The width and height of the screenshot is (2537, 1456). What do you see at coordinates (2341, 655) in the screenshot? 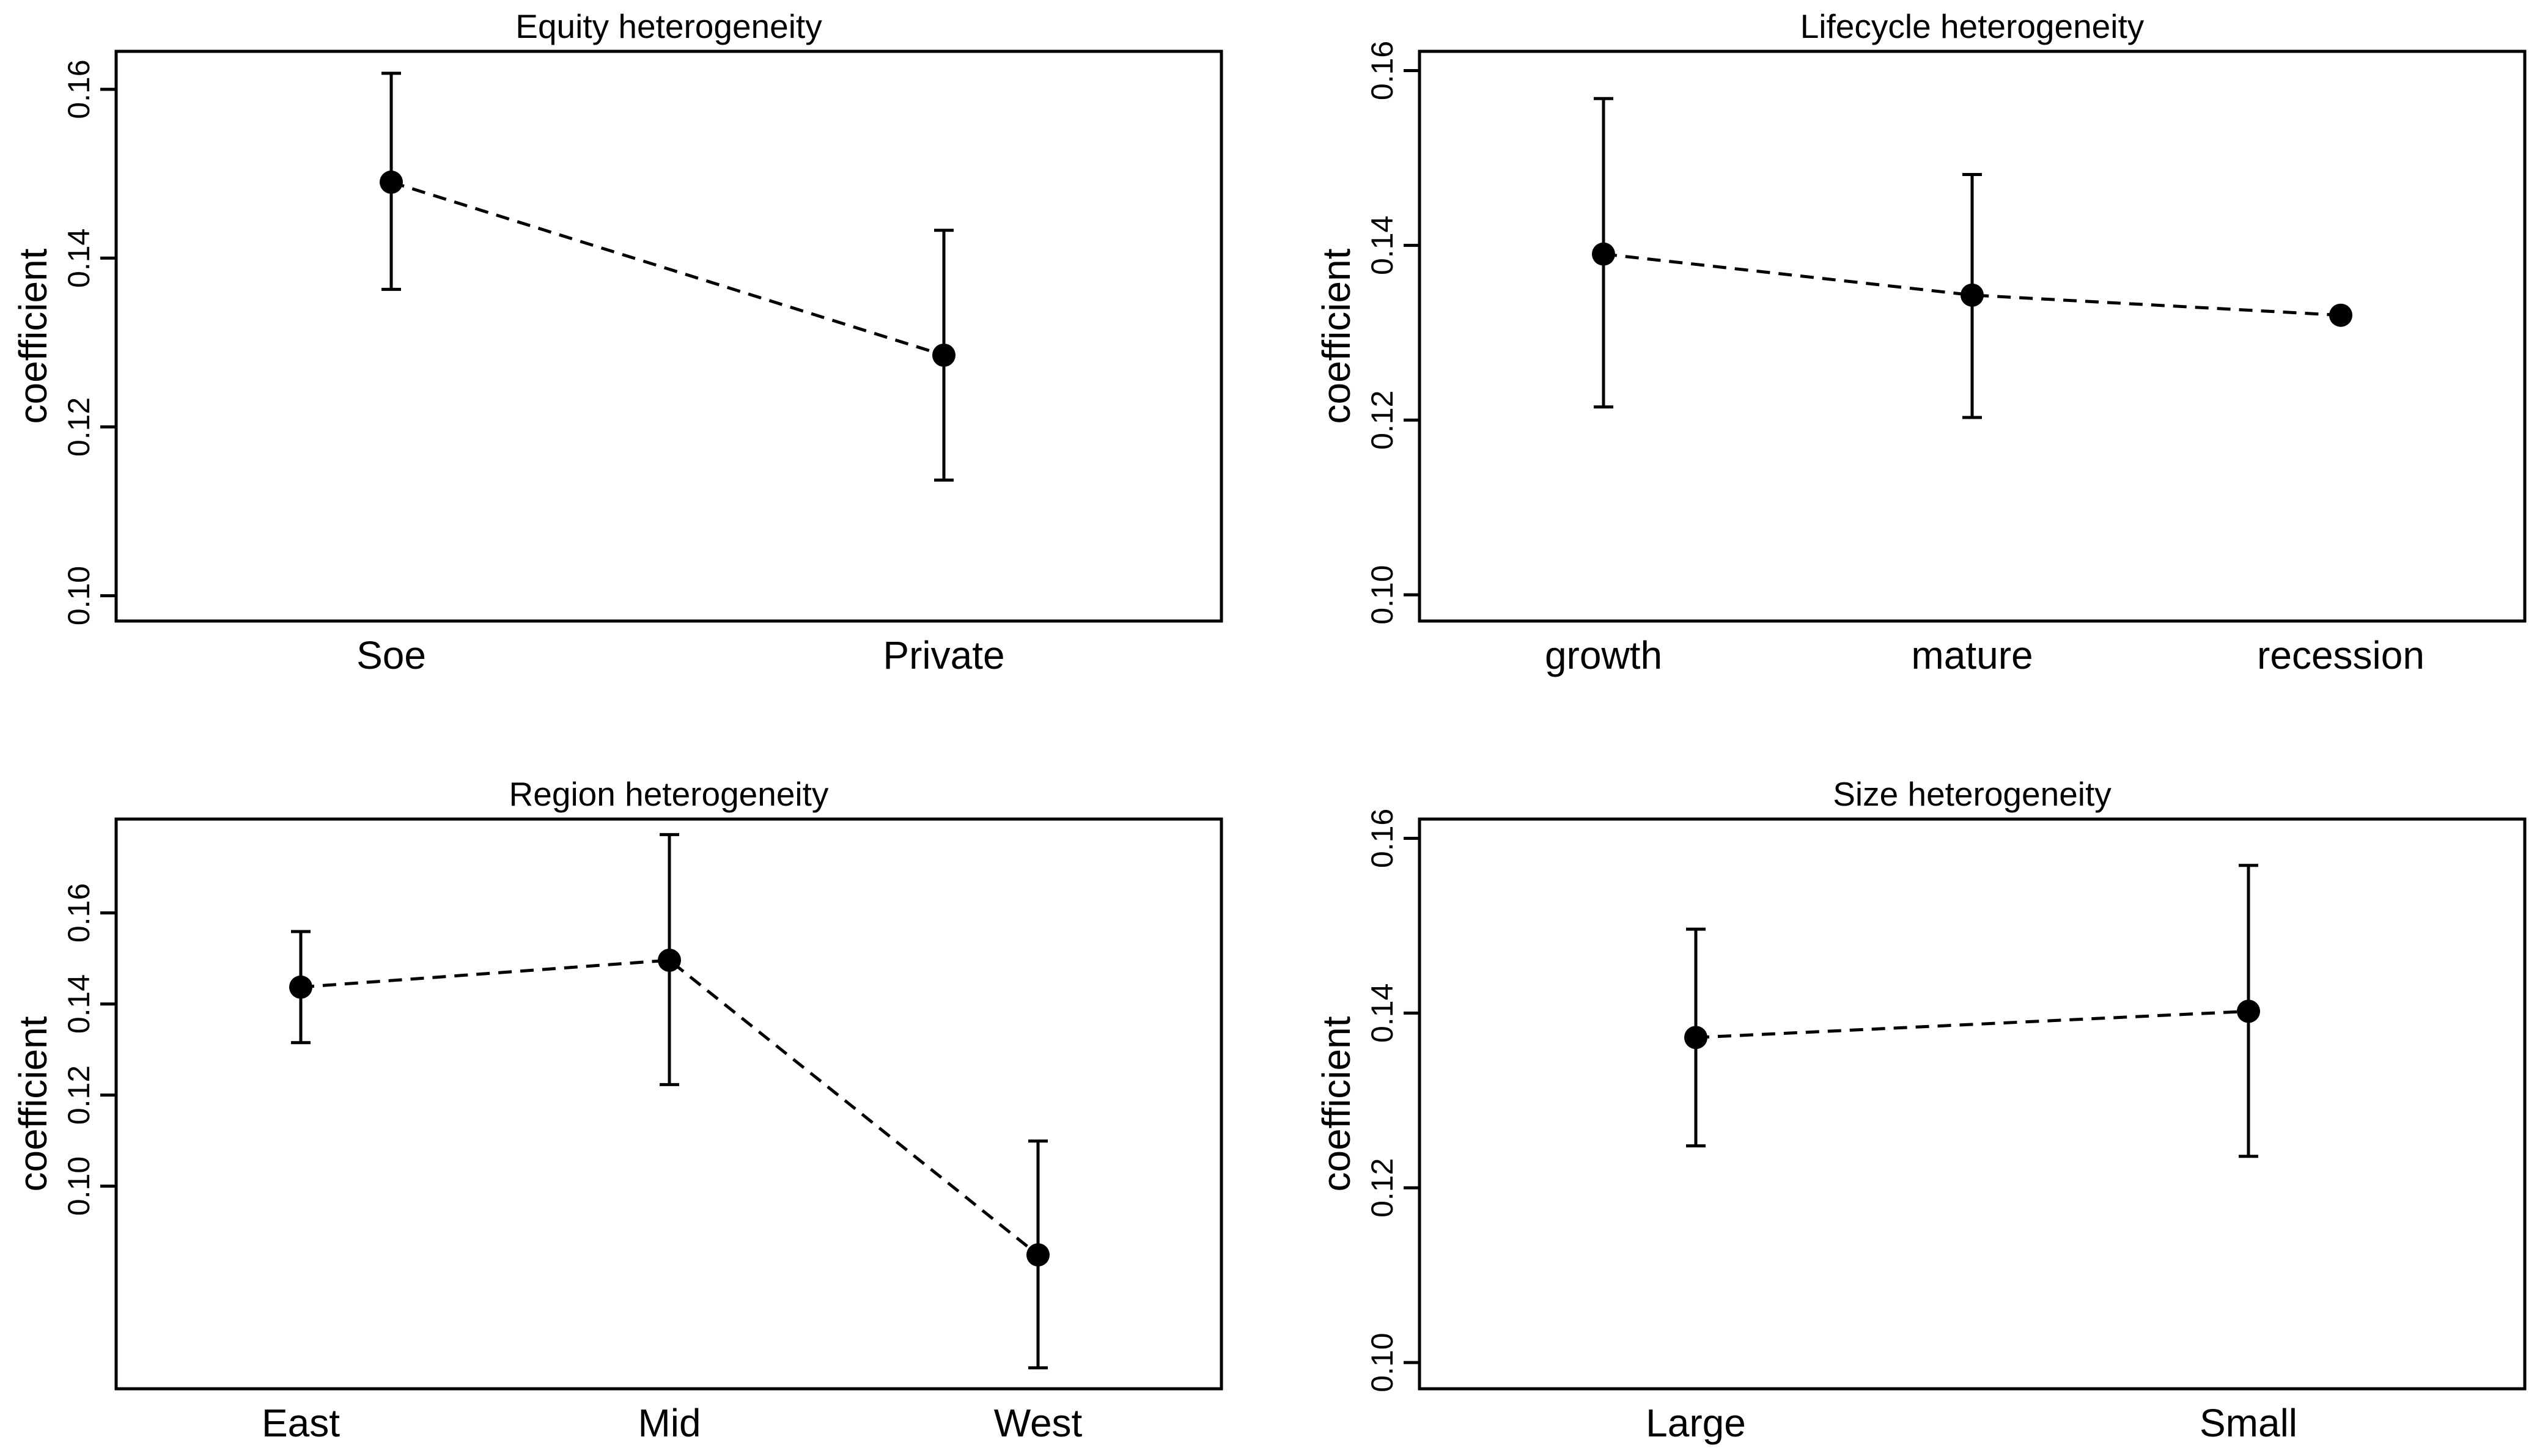
I see `x-tick-label: recession` at bounding box center [2341, 655].